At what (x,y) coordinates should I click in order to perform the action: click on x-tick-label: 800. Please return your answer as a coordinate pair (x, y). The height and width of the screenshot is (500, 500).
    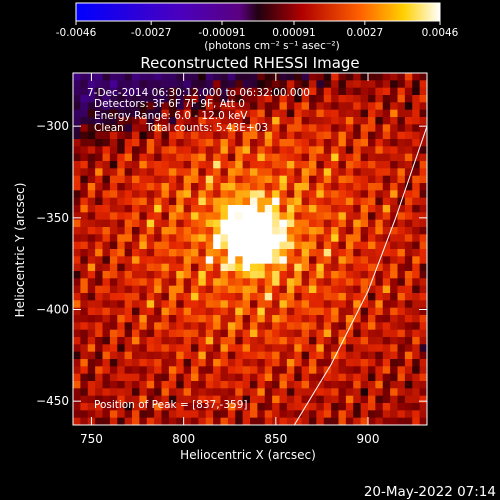
    Looking at the image, I should click on (183, 439).